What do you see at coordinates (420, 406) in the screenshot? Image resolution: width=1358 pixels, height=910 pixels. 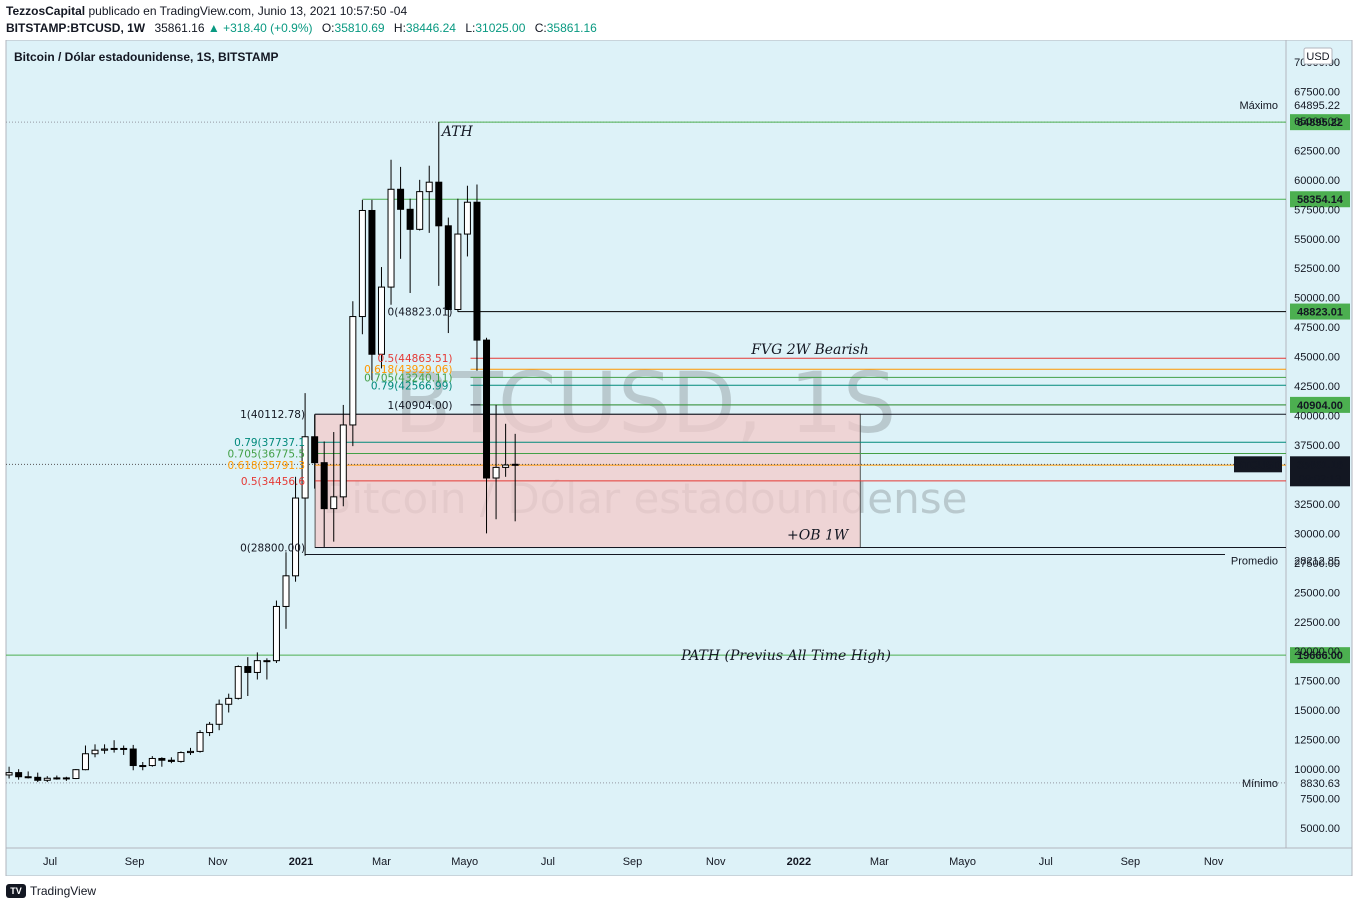 I see `fib-upper-label: 1(40904.00)` at bounding box center [420, 406].